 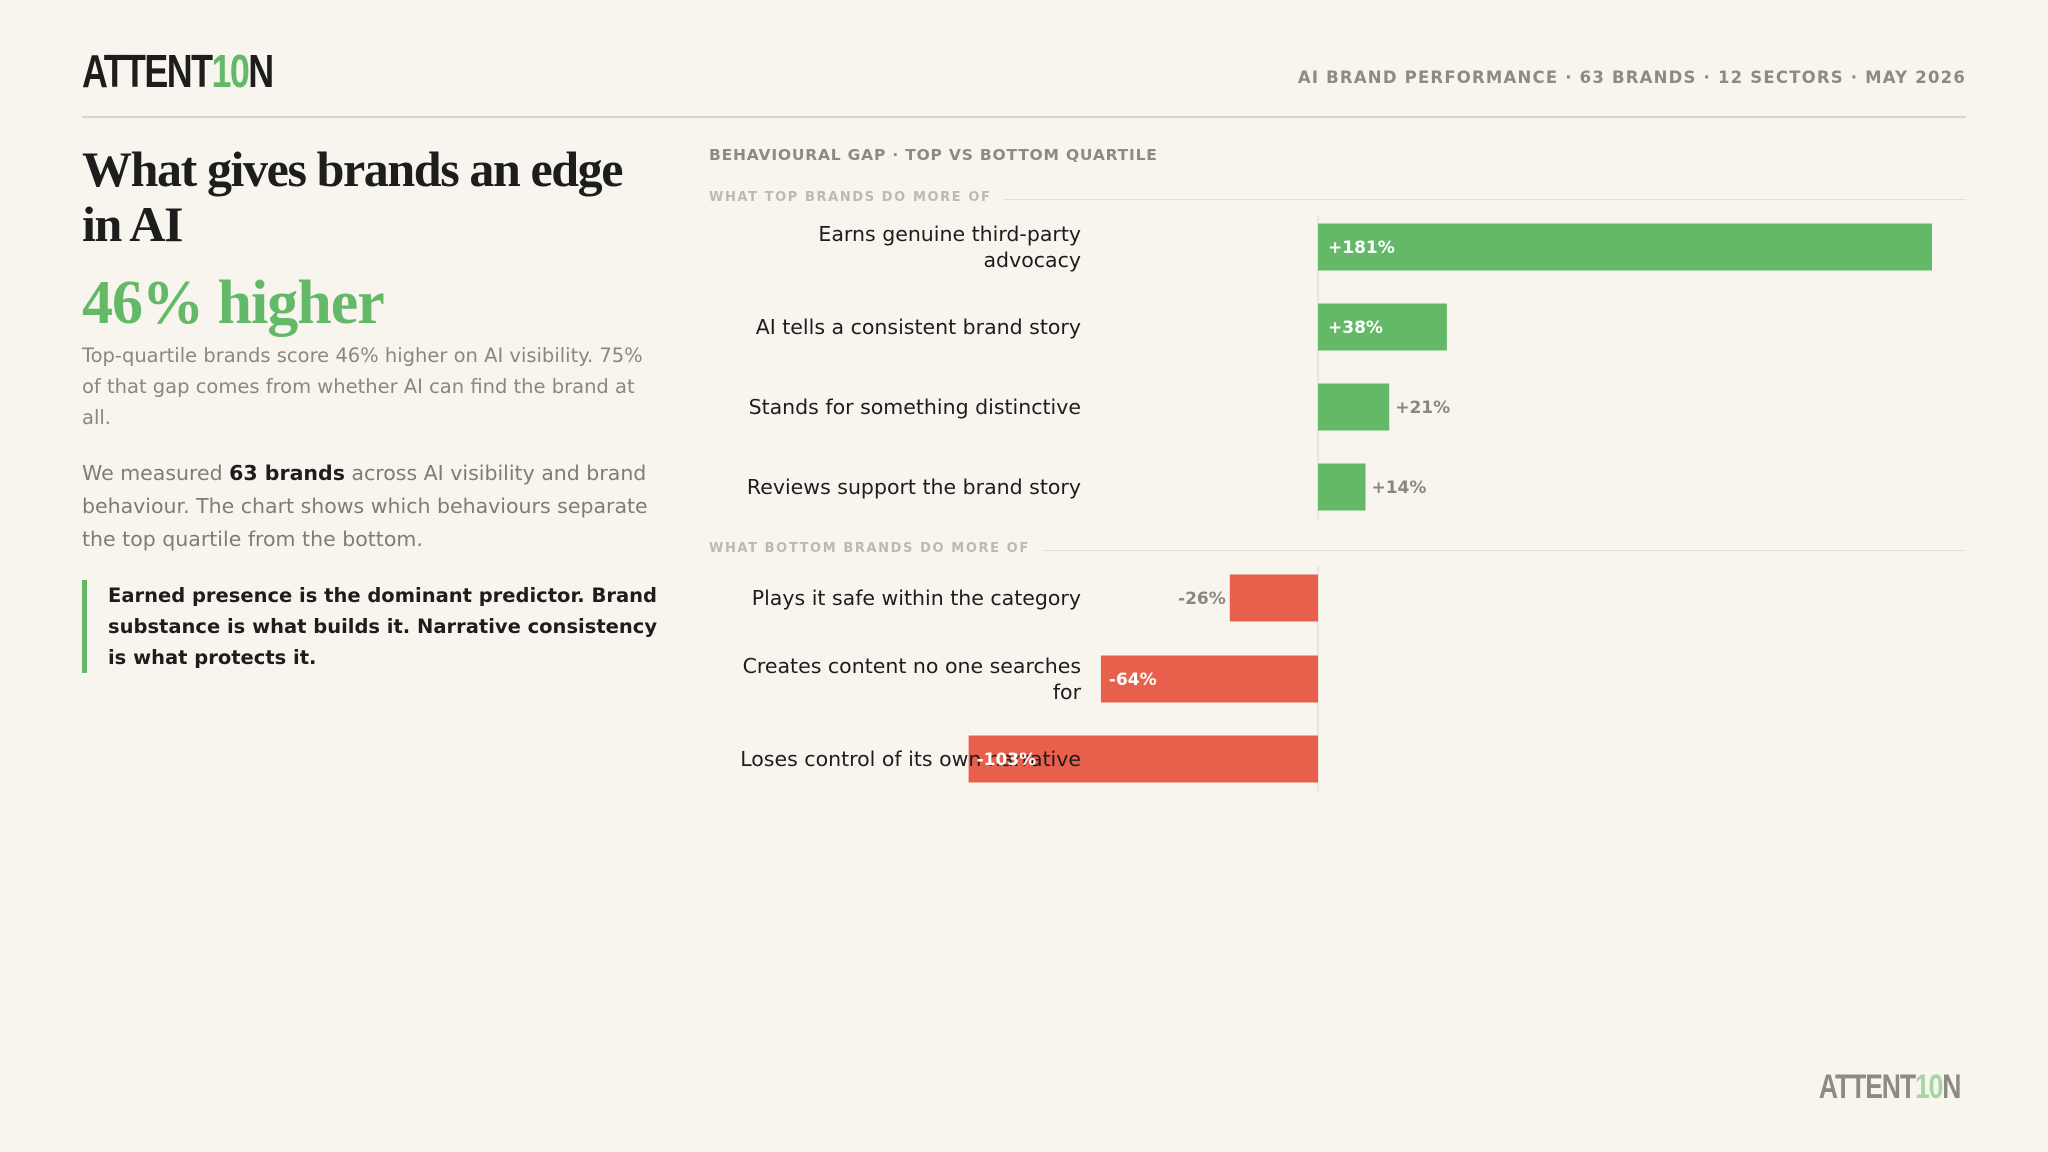 What do you see at coordinates (949, 247) in the screenshot?
I see `category-label: Earns genuine third-party advocacy` at bounding box center [949, 247].